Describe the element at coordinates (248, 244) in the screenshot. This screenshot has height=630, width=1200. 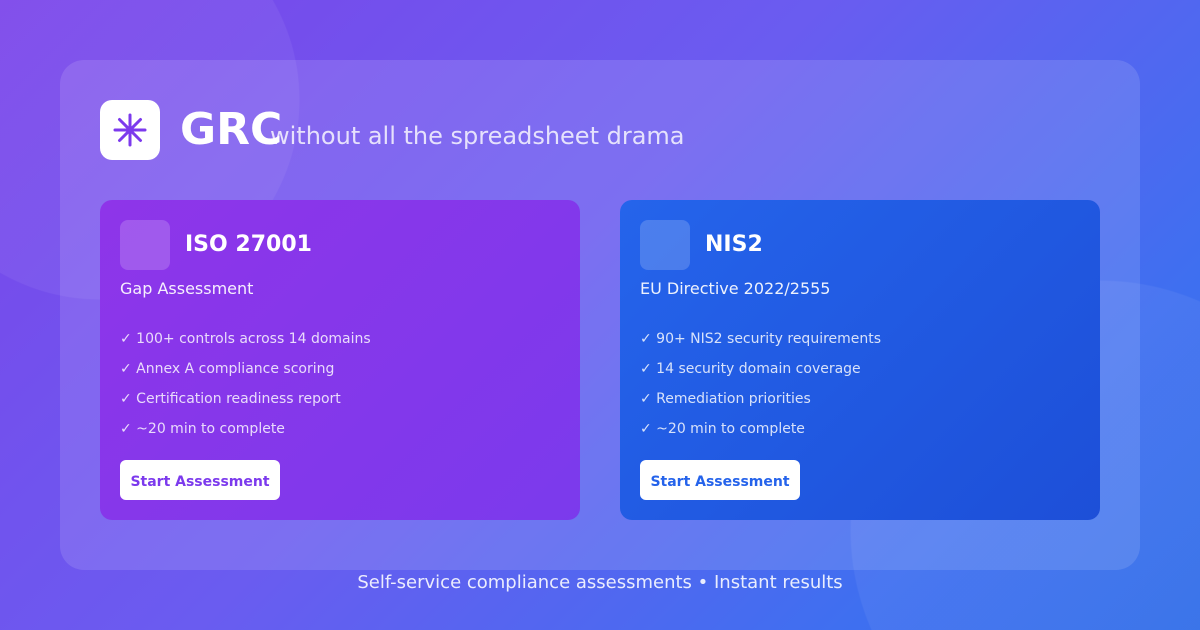
I see `card-title: ISO 27001` at that location.